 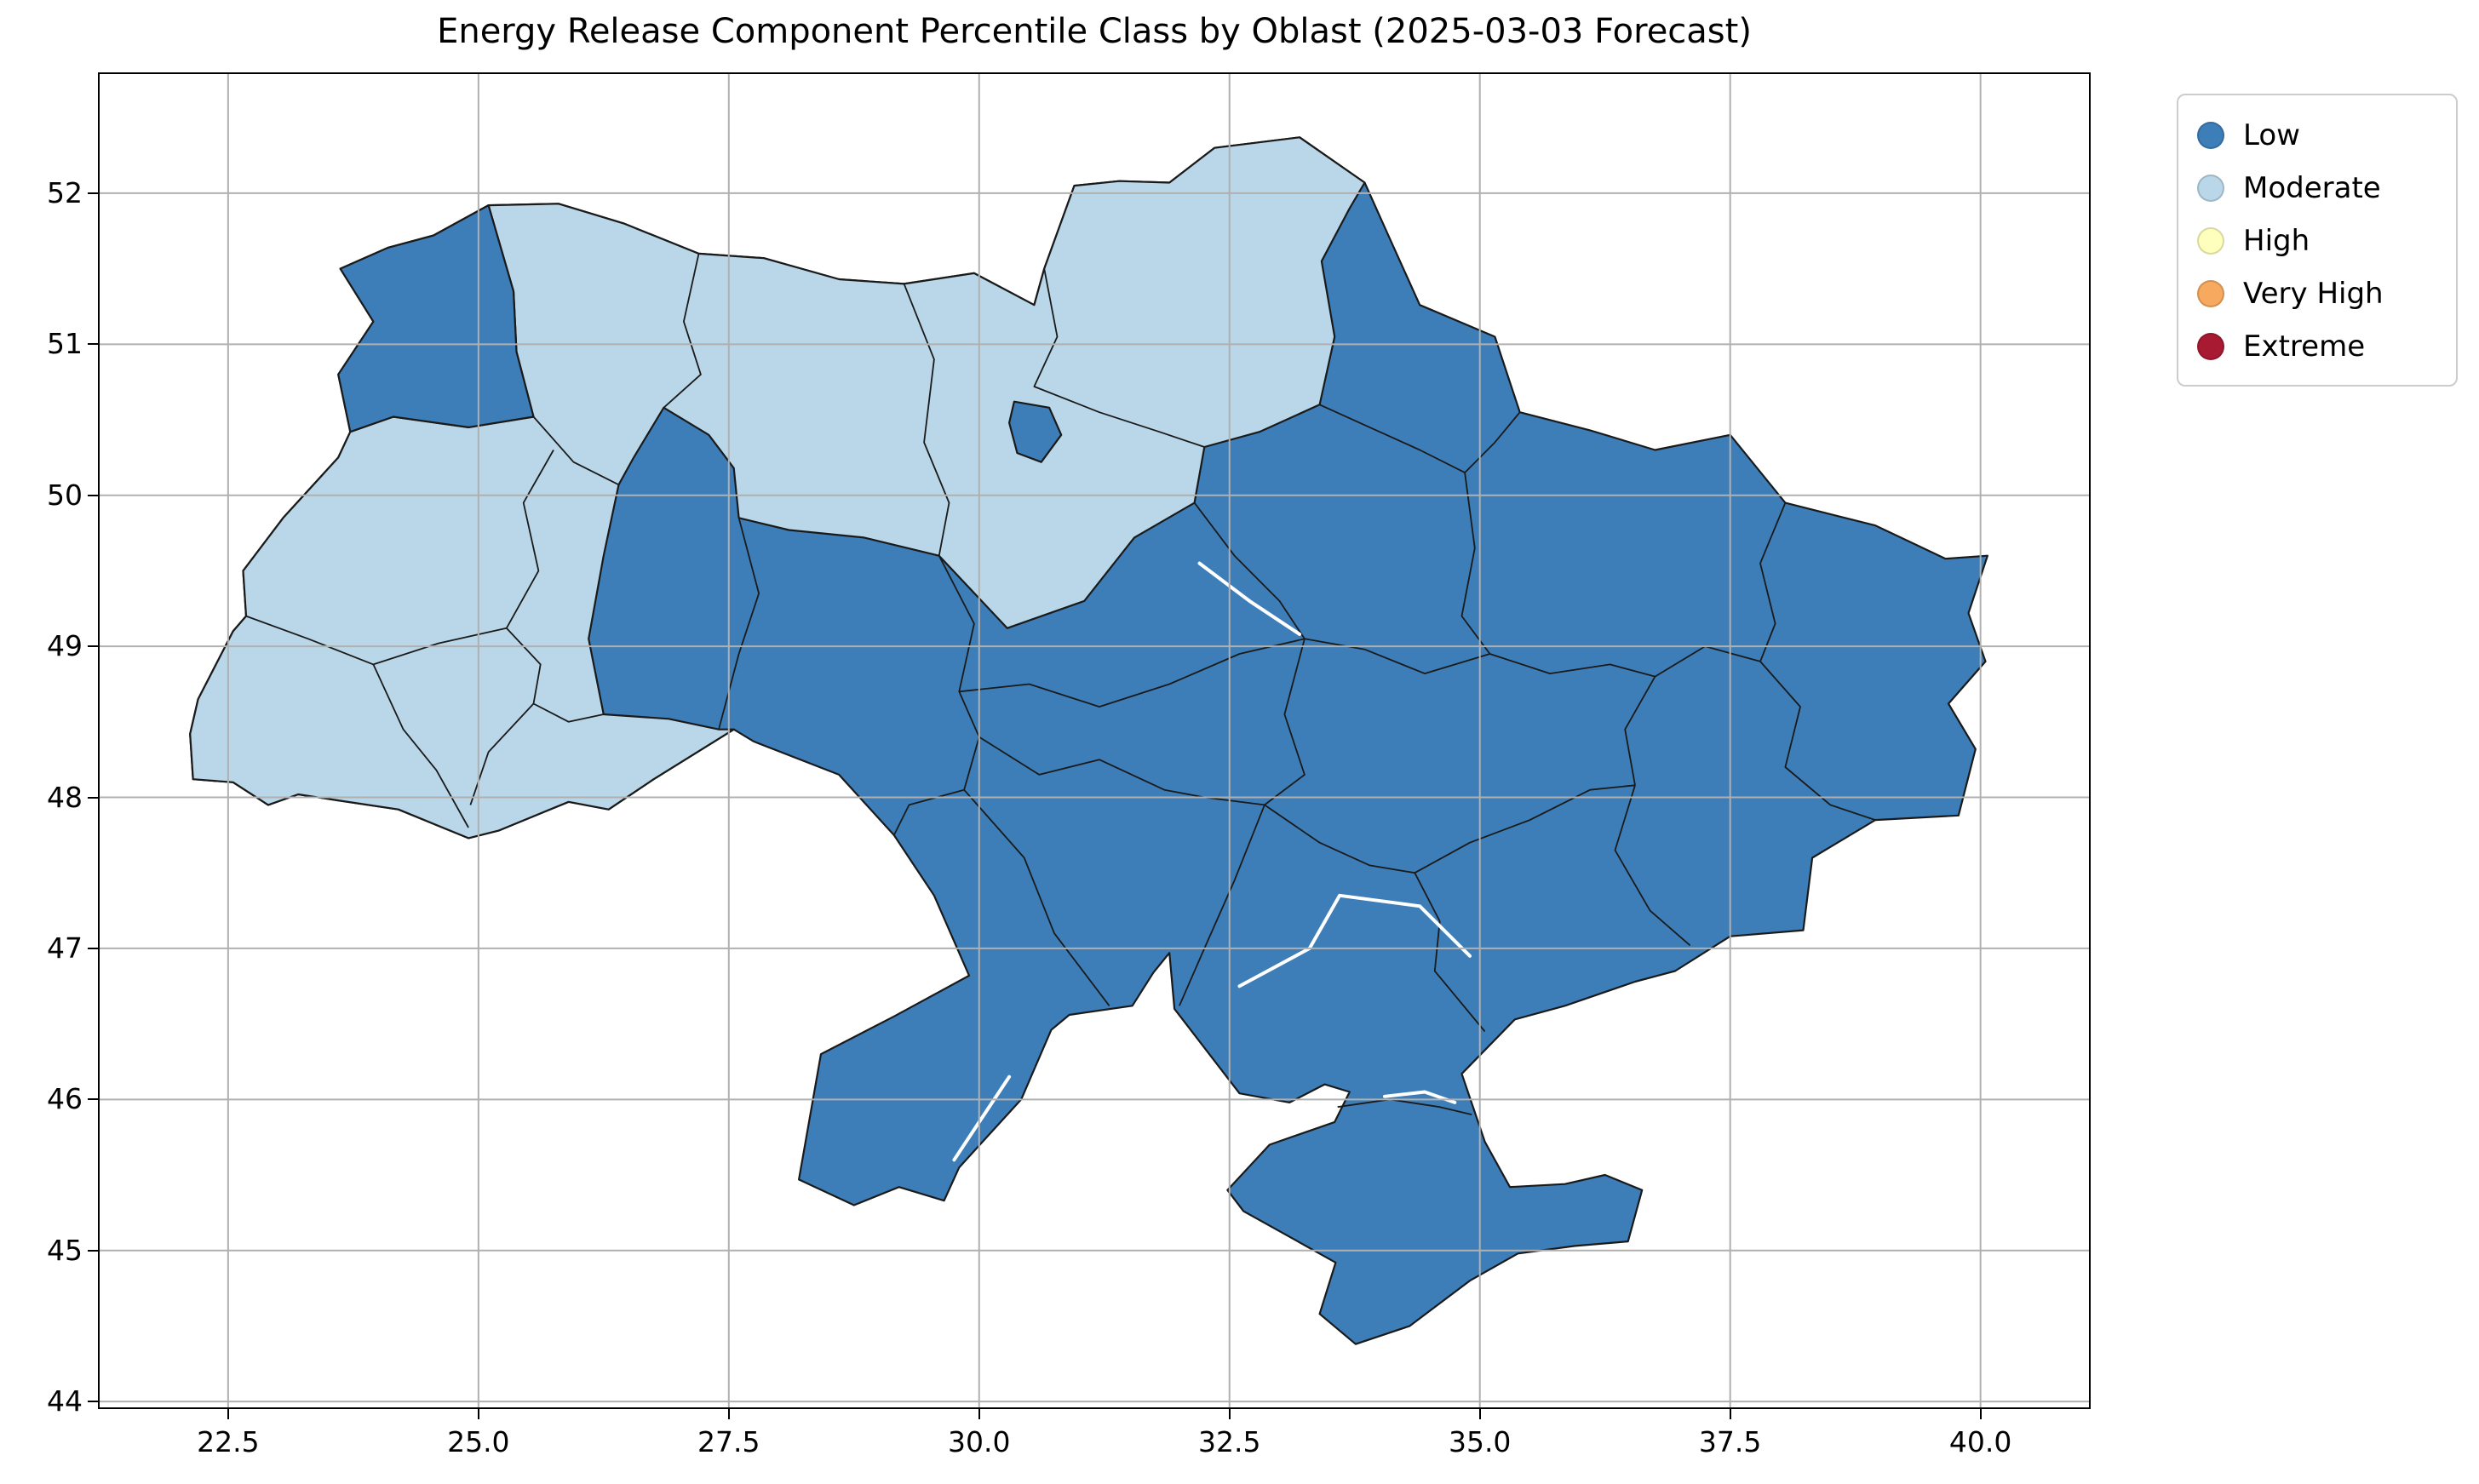 I want to click on y-tick-label: 47, so click(x=65, y=948).